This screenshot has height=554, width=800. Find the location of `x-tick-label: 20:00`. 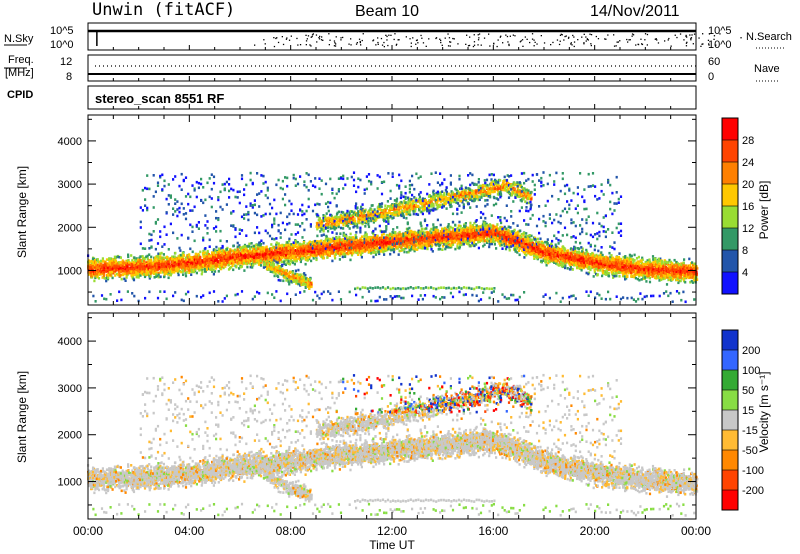

x-tick-label: 20:00 is located at coordinates (595, 531).